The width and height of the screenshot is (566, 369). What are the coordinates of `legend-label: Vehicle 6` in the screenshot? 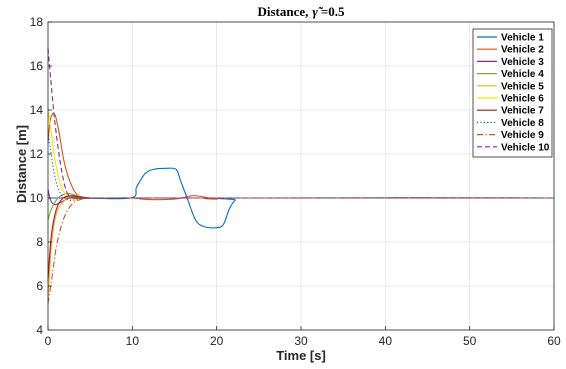 It's located at (522, 99).